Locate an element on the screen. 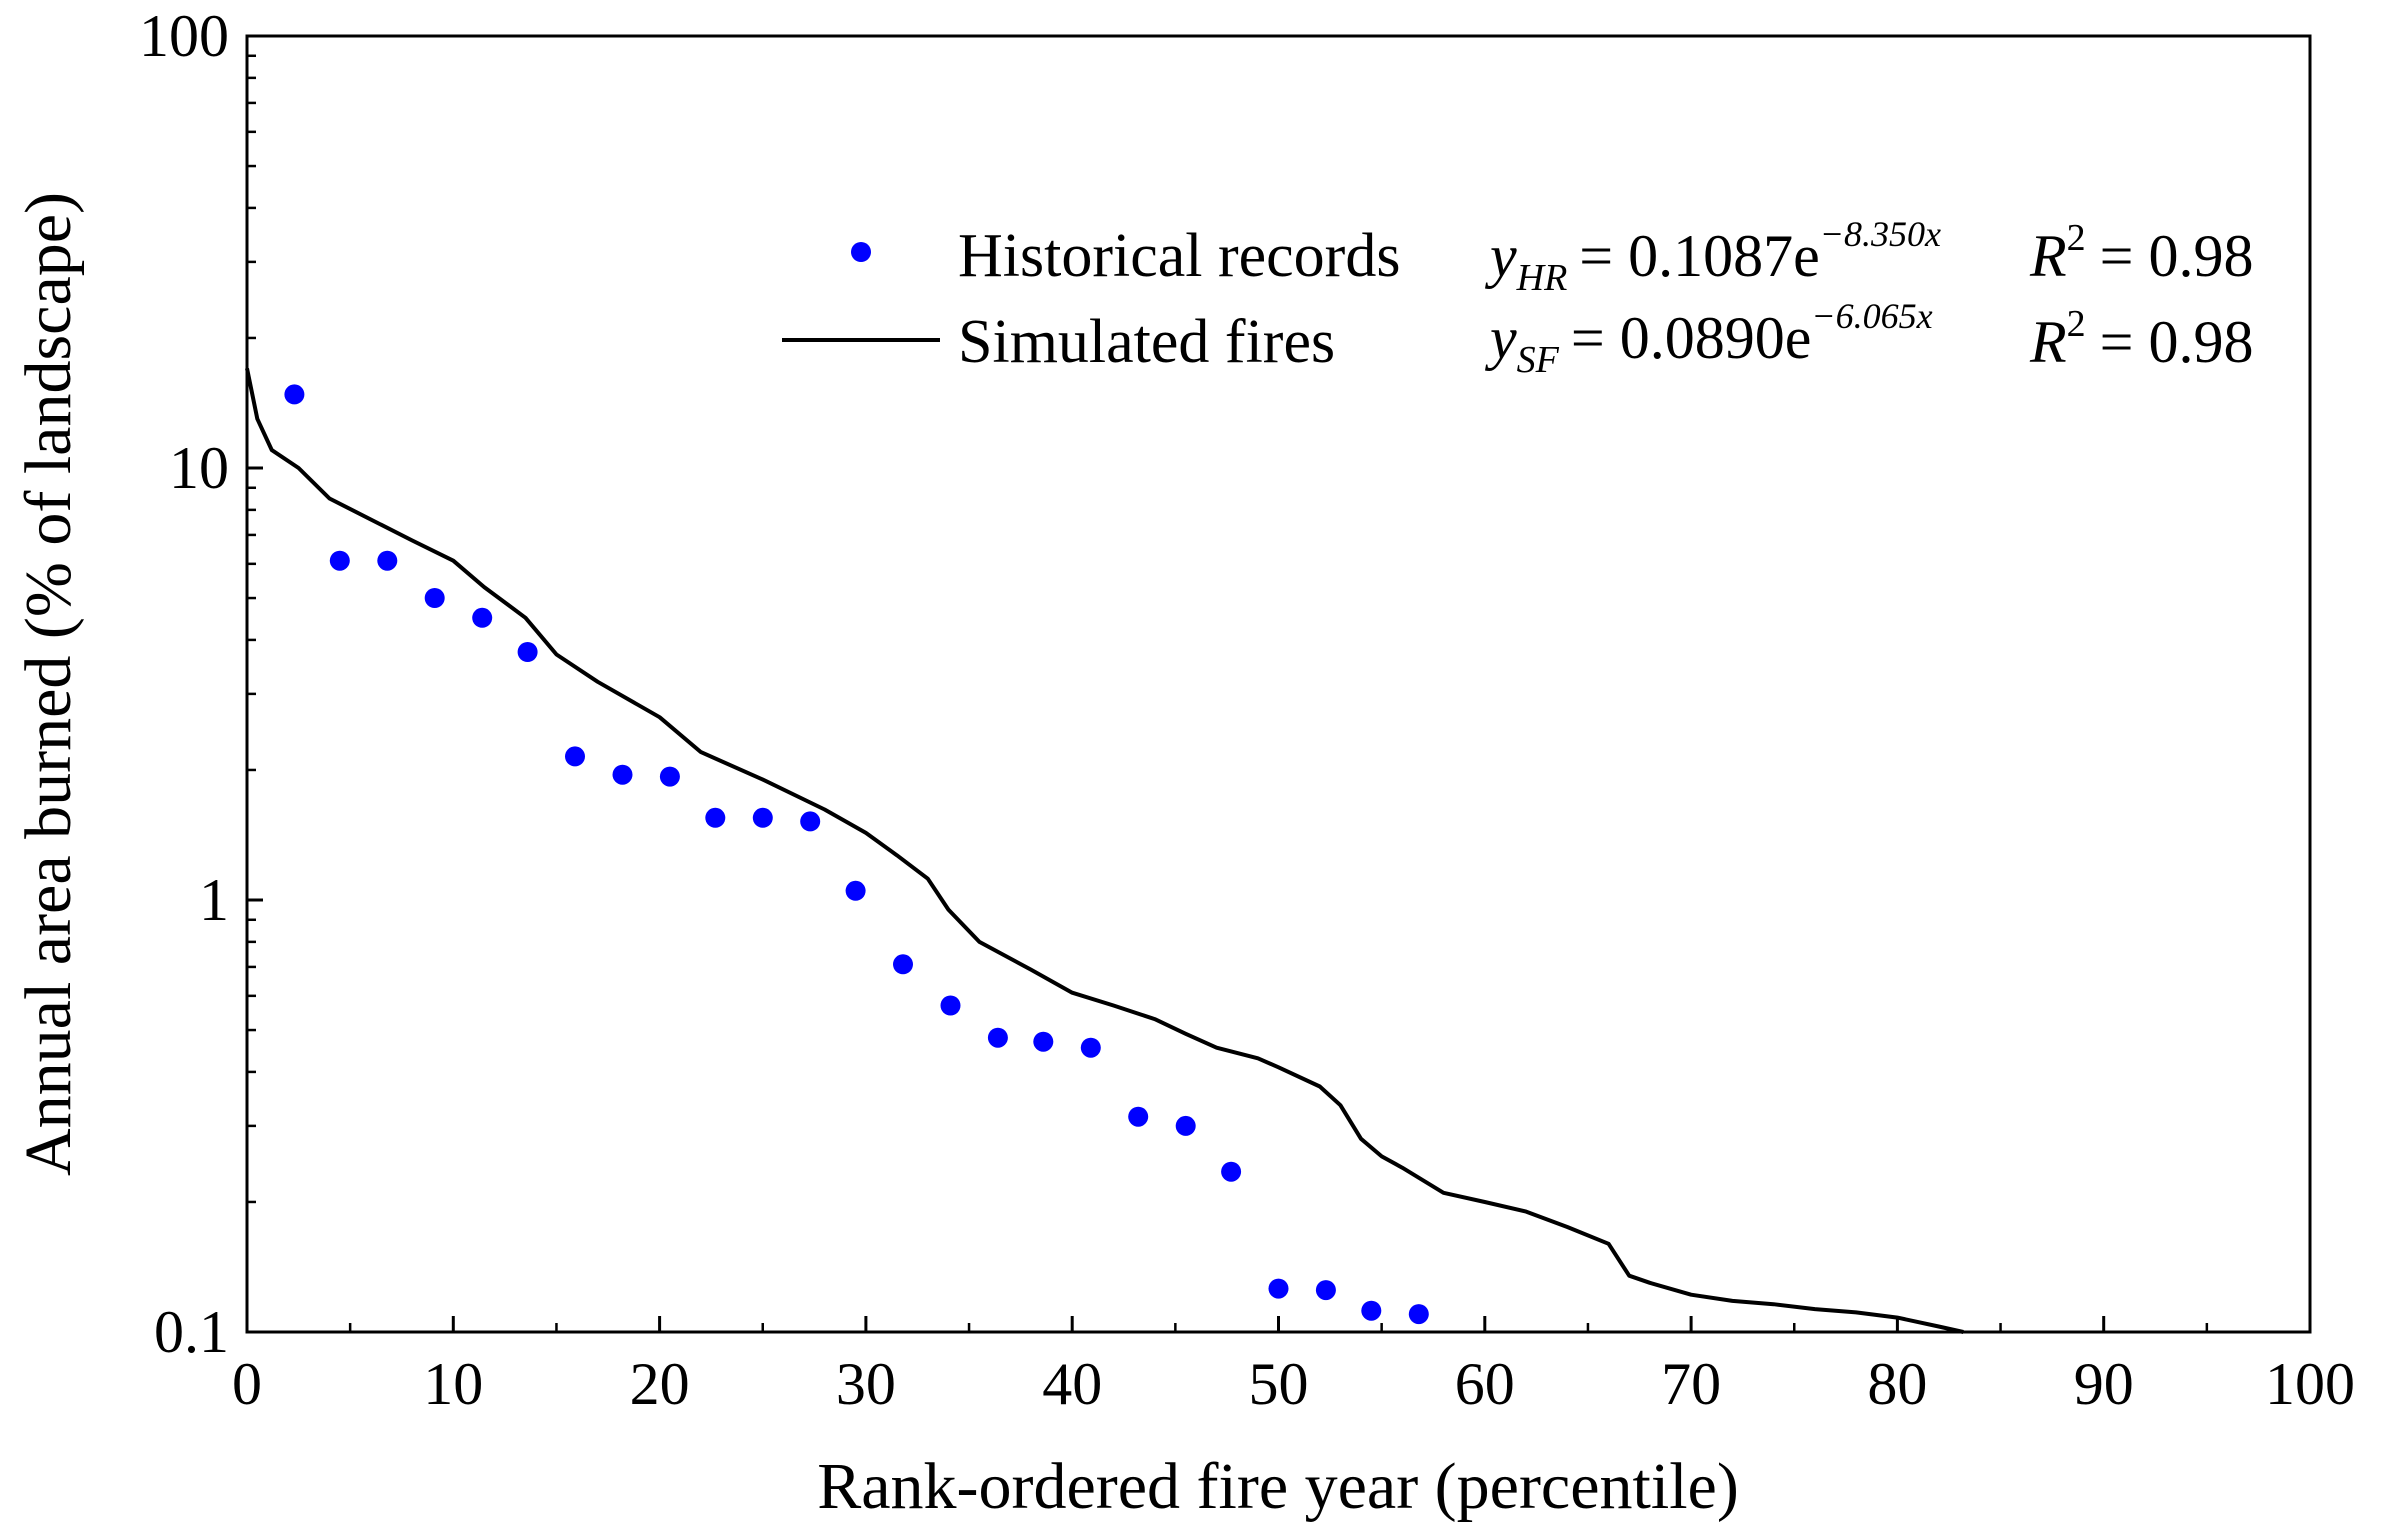 The height and width of the screenshot is (1536, 2382). r2-historical: R2 = 0.98 is located at coordinates (2141, 253).